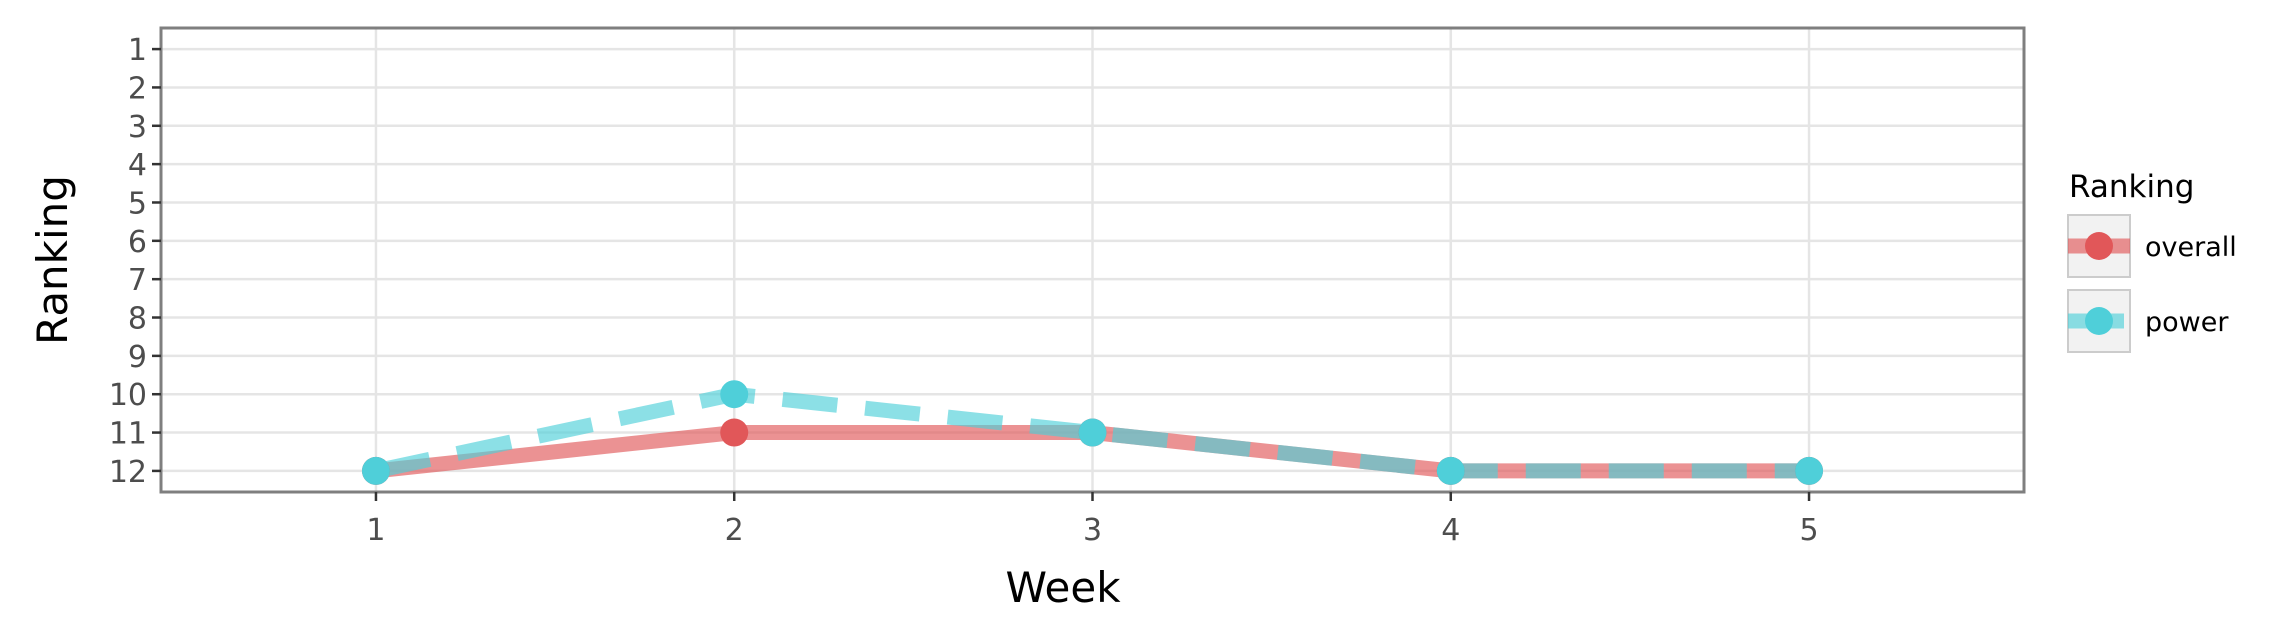 The image size is (2276, 641). Describe the element at coordinates (128, 395) in the screenshot. I see `y-tick-label: 10` at that location.